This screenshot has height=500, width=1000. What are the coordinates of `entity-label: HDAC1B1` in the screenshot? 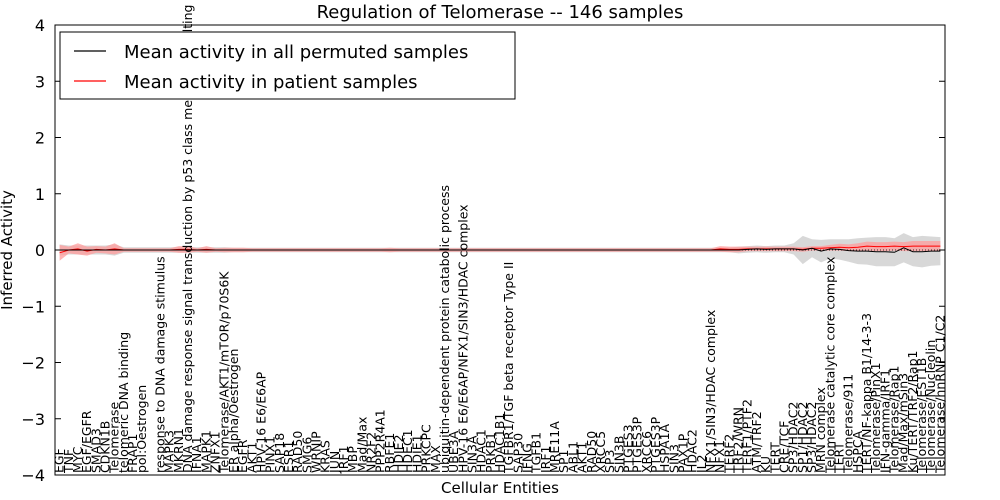 It's located at (499, 443).